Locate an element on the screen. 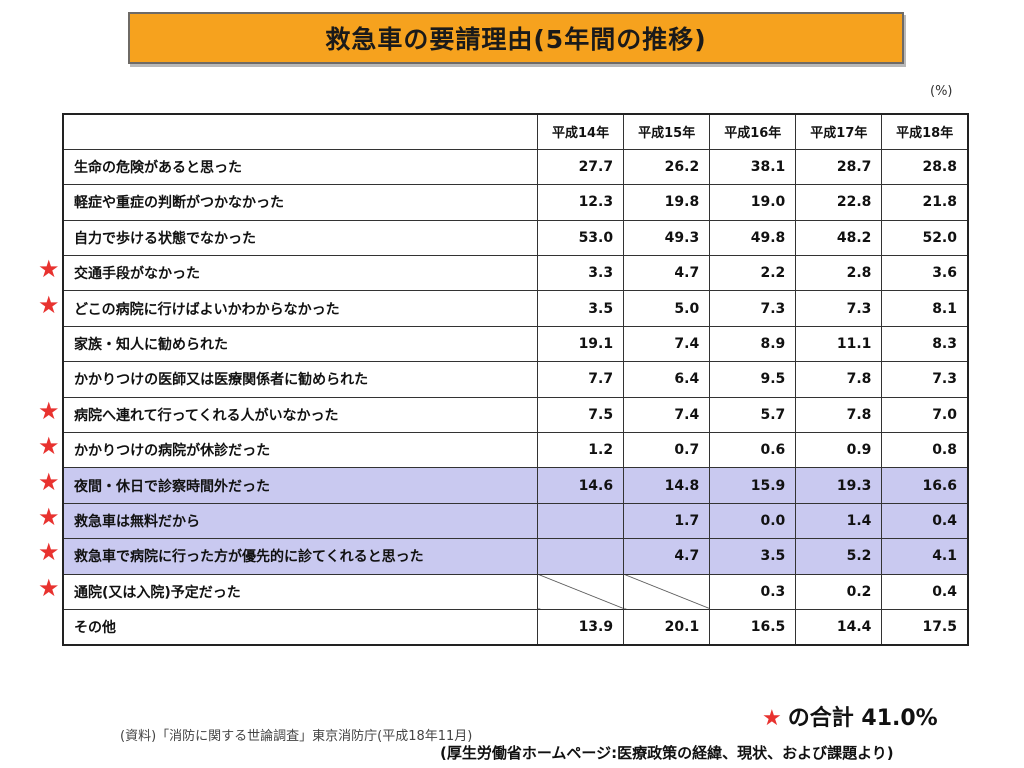 Image resolution: width=1024 pixels, height=768 pixels. total-text: の合計 41.0% is located at coordinates (862, 718).